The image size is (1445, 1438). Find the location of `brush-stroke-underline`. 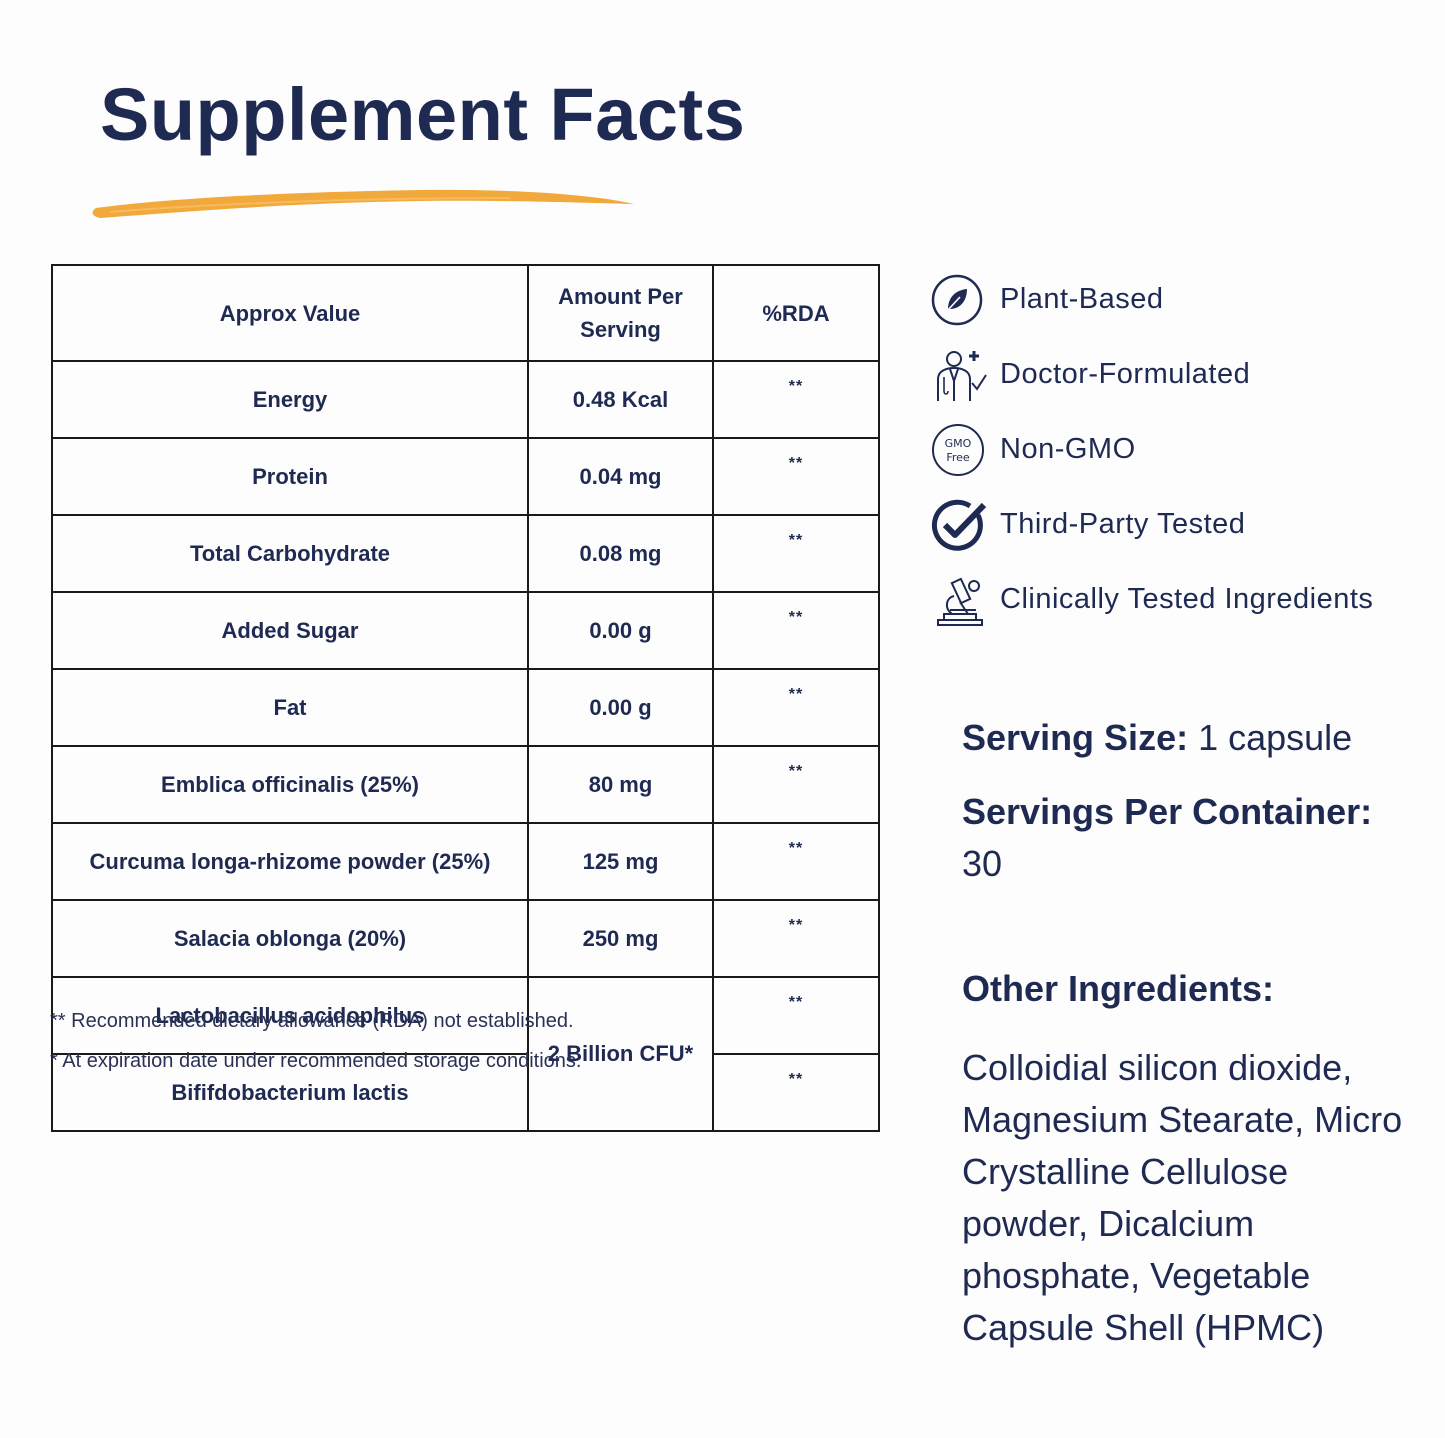

brush-stroke-underline is located at coordinates (363, 203).